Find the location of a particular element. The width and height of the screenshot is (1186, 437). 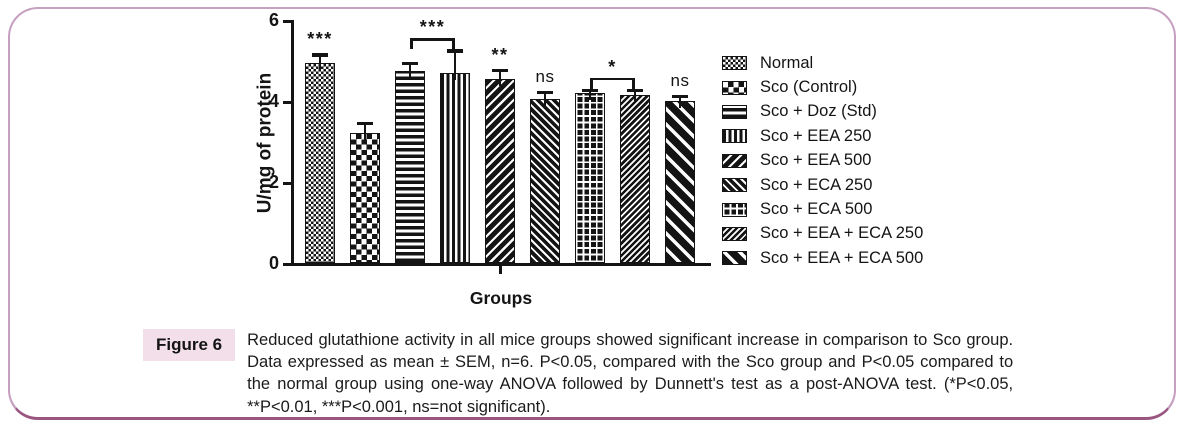

x-axis-title: Groups is located at coordinates (501, 298).